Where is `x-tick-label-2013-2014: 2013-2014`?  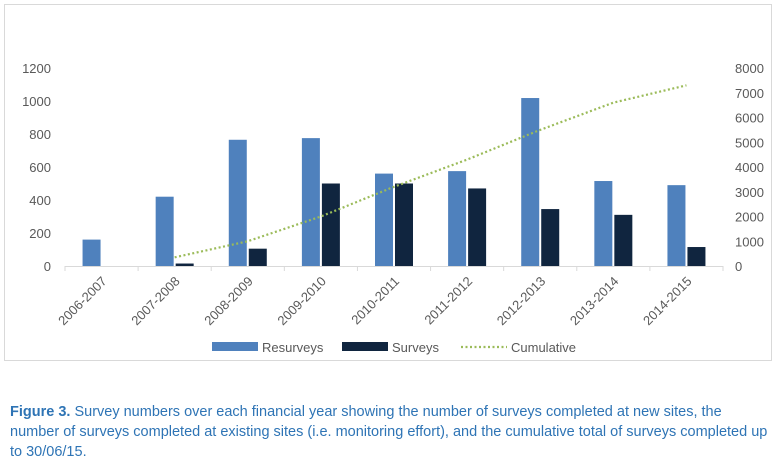
x-tick-label-2013-2014: 2013-2014 is located at coordinates (594, 301).